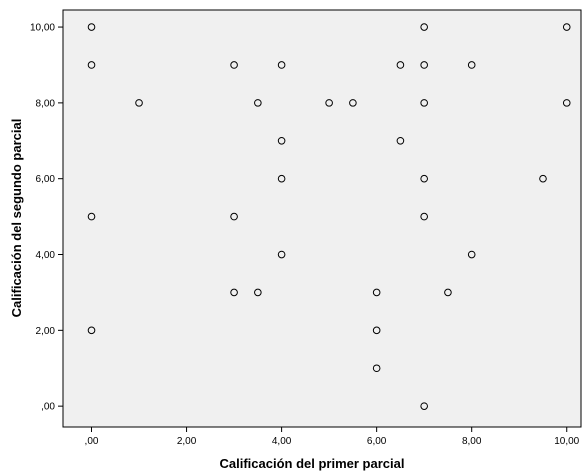 Image resolution: width=582 pixels, height=473 pixels. Describe the element at coordinates (282, 441) in the screenshot. I see `x-tick-label: 4,00` at that location.